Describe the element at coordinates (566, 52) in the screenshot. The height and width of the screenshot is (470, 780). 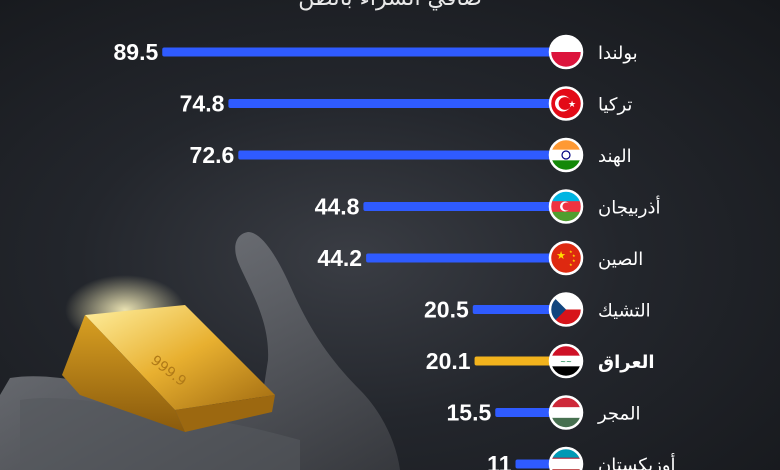
I see `poland-flag-icon` at that location.